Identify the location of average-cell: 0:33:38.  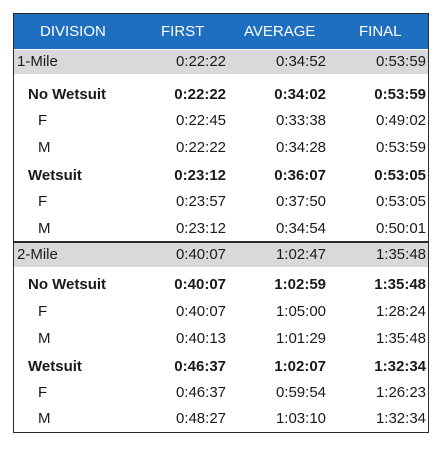
(300, 120).